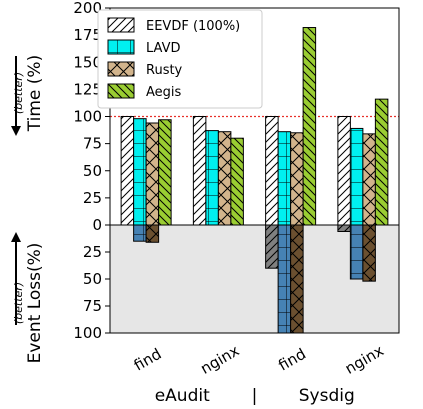  I want to click on top-y-tick-label: 50, so click(92, 171).